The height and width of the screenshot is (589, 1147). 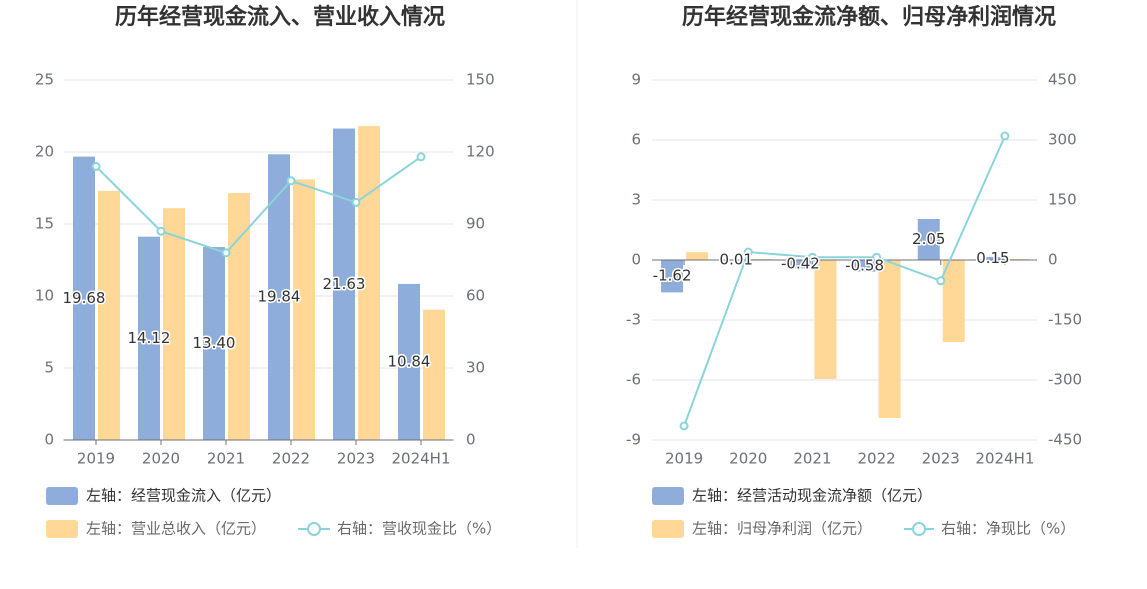 I want to click on data-label: -0.42, so click(x=800, y=264).